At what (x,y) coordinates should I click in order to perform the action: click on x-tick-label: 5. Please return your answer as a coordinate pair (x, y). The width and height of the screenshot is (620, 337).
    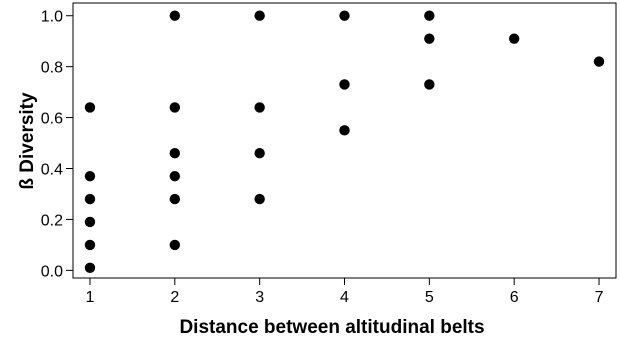
    Looking at the image, I should click on (429, 297).